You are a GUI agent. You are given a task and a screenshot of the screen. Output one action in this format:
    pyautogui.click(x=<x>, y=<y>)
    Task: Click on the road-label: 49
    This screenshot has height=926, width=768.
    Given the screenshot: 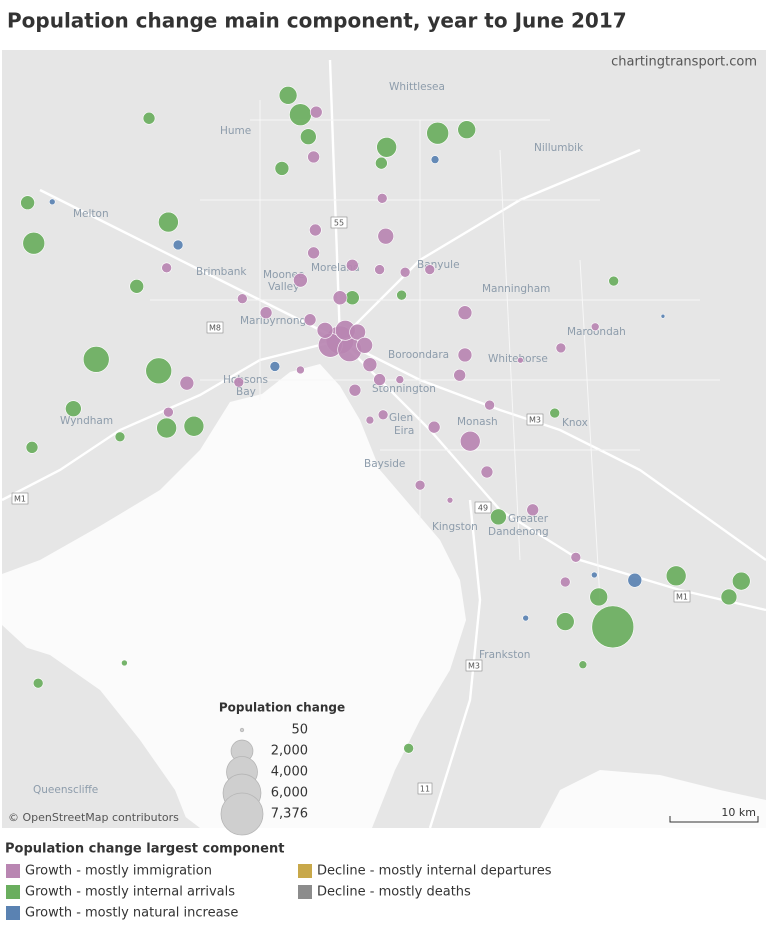 What is the action you would take?
    pyautogui.click(x=483, y=508)
    